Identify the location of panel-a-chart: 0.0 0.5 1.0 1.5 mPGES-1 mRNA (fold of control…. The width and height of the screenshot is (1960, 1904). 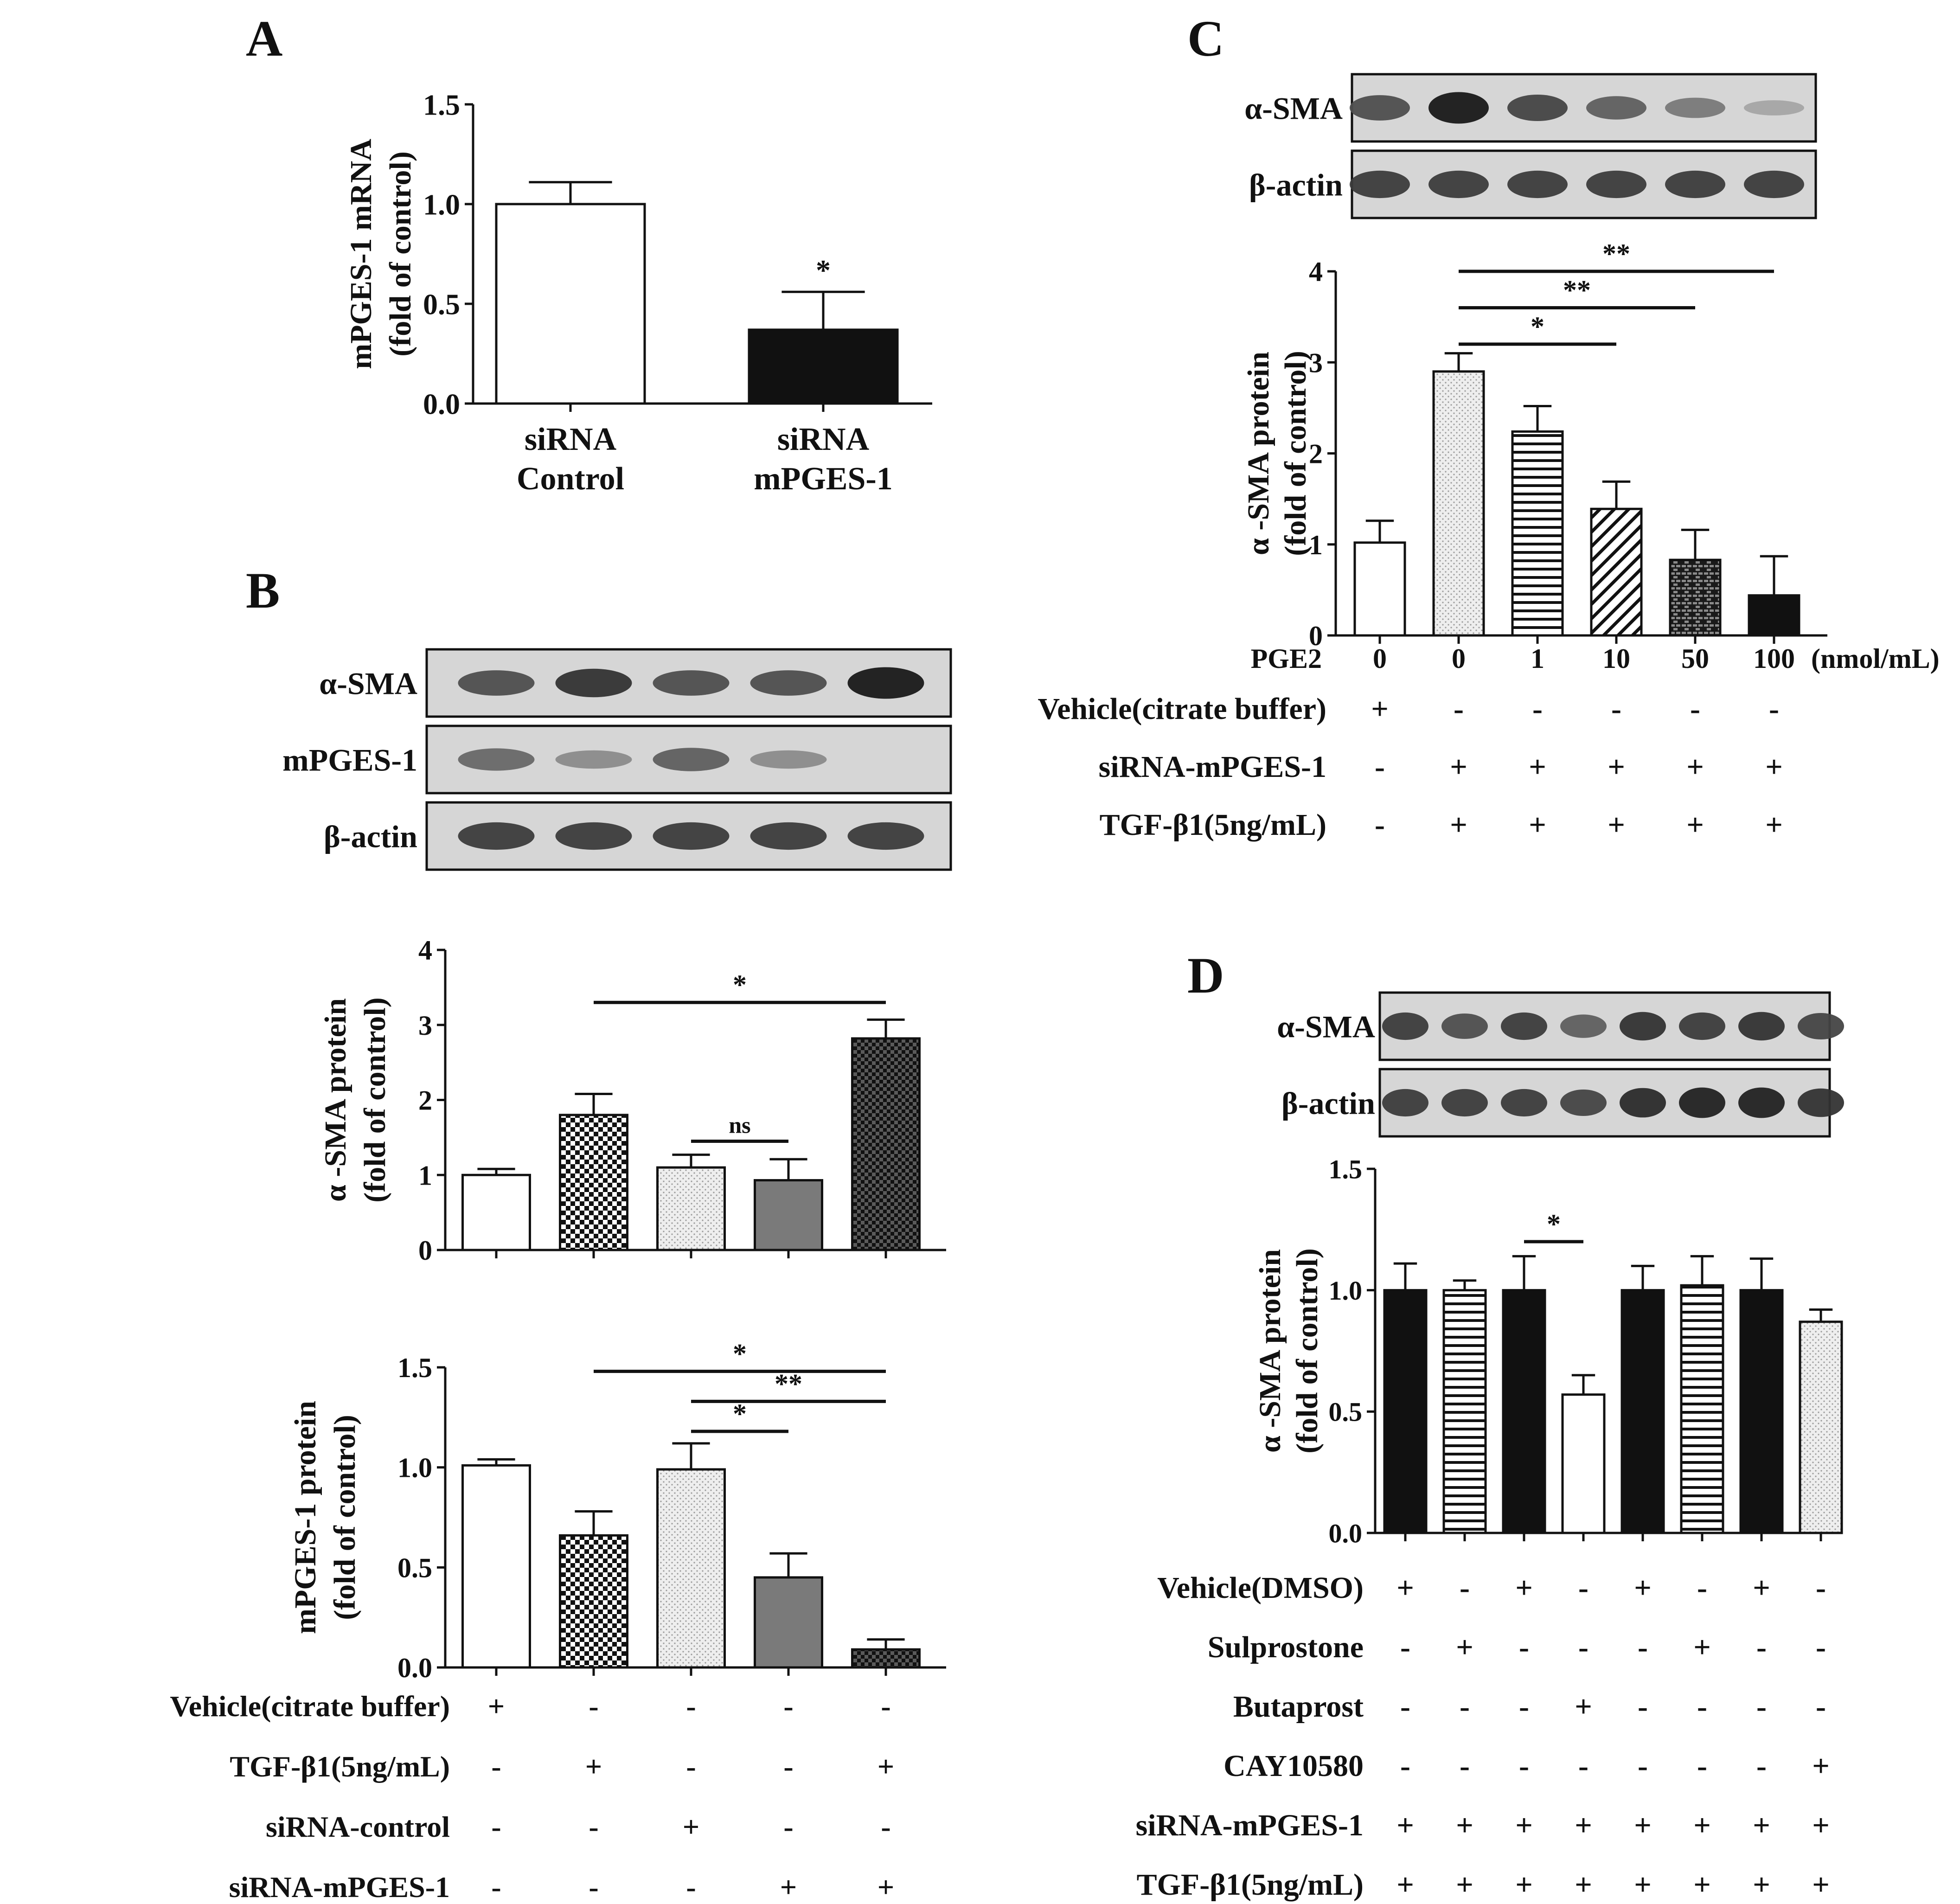
(638, 293).